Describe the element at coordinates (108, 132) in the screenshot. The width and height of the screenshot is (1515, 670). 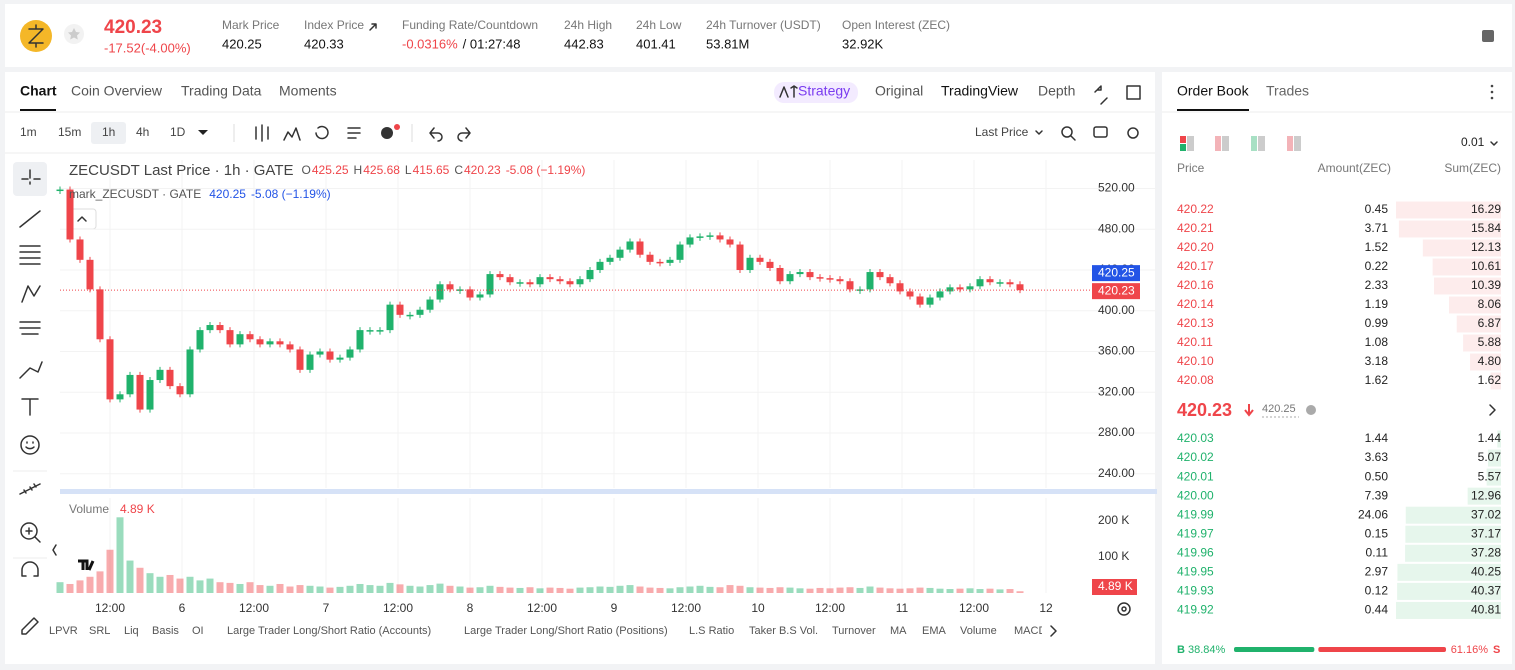
I see `interval: 1h` at that location.